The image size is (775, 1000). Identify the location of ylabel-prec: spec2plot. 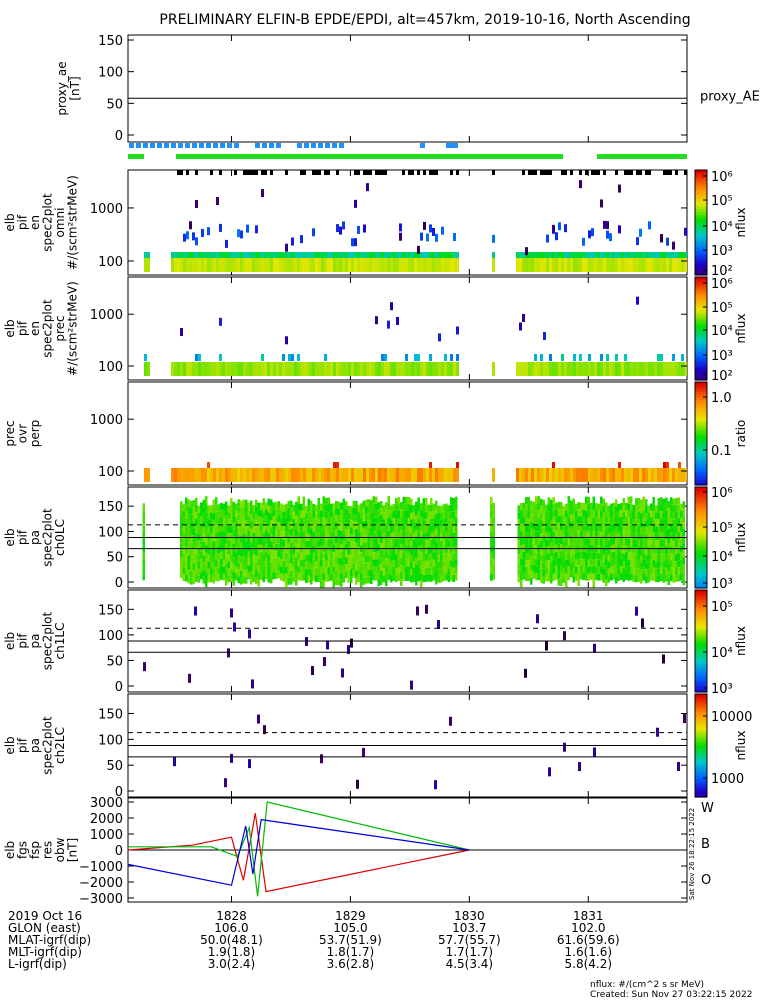
(48, 328).